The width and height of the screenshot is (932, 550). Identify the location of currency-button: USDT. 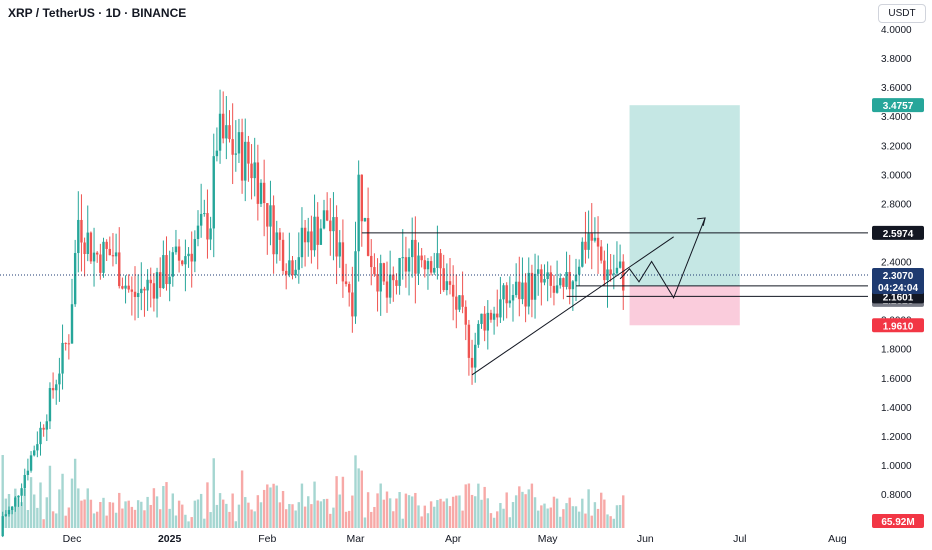
(902, 13).